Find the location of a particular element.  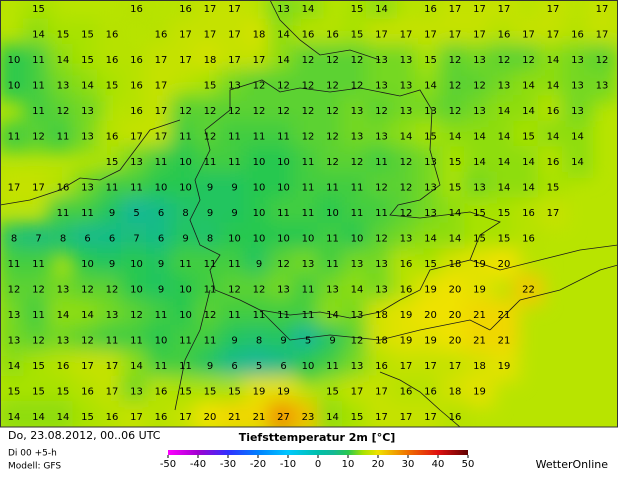

scale-tick-label: 40 is located at coordinates (438, 464).